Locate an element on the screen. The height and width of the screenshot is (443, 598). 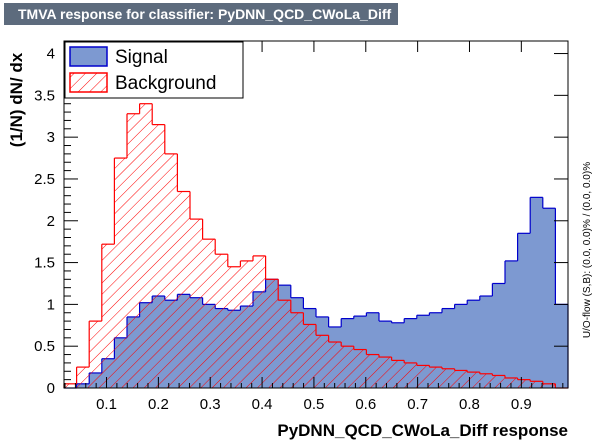
y-tick-label-2: 1 is located at coordinates (51, 304).